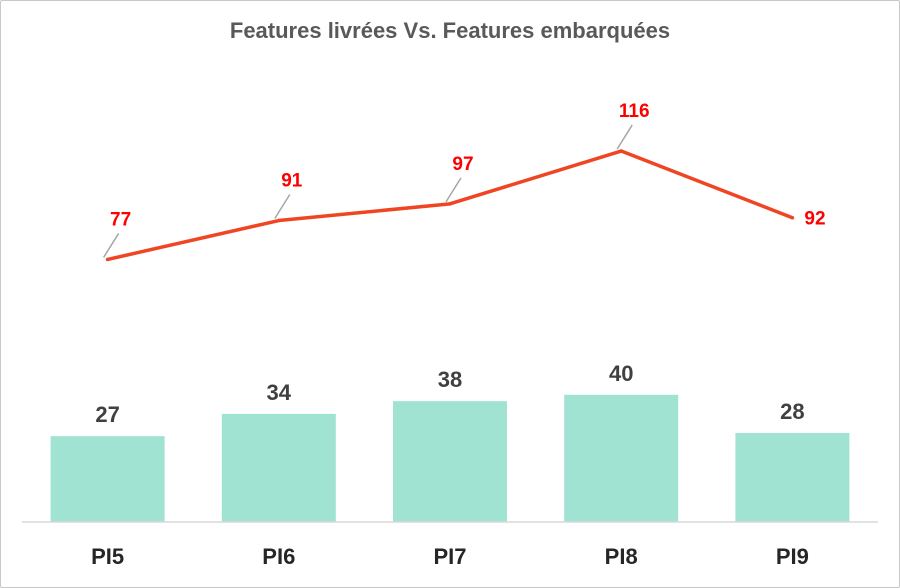 Image resolution: width=900 pixels, height=588 pixels. What do you see at coordinates (107, 414) in the screenshot?
I see `bar-value-label: 27` at bounding box center [107, 414].